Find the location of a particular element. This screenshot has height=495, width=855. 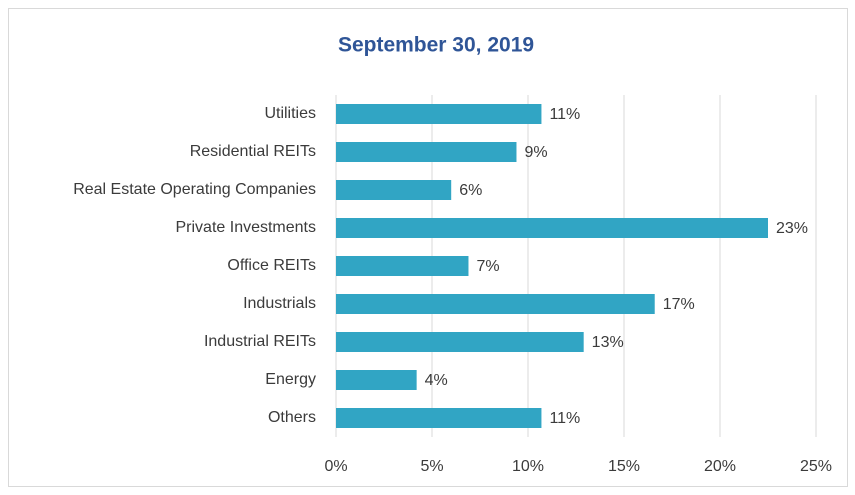

chart-title: September 30, 2019 is located at coordinates (436, 45).